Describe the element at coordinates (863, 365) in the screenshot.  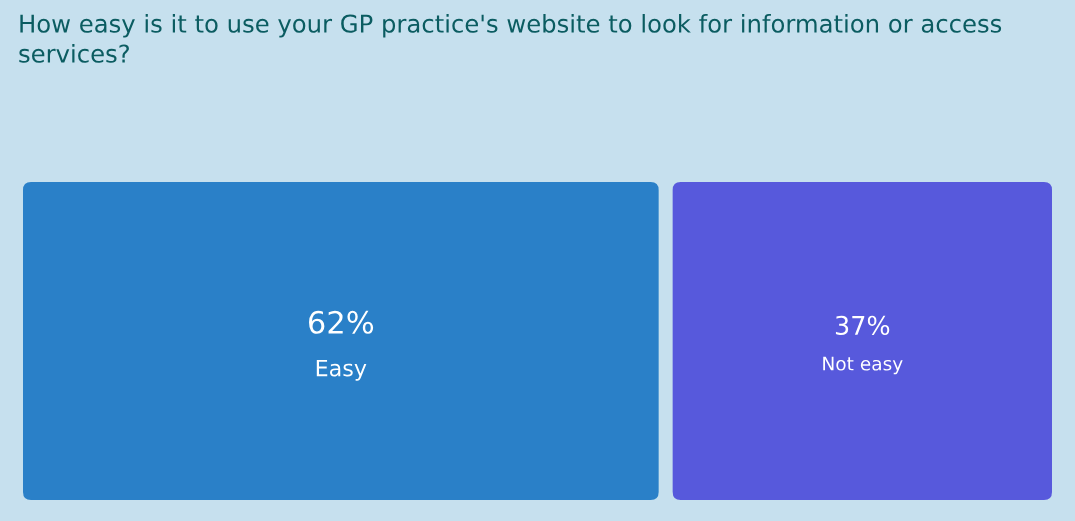
I see `category-label: Not easy` at that location.